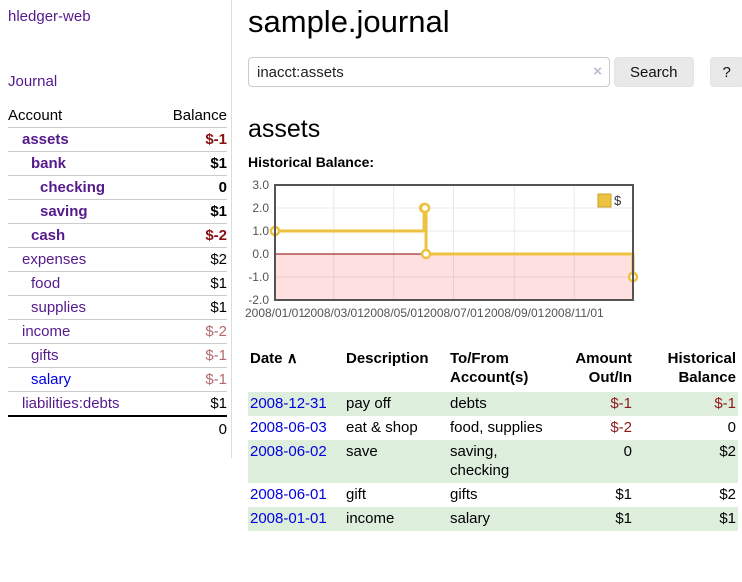  What do you see at coordinates (71, 403) in the screenshot?
I see `account-link: liabilities:debts` at bounding box center [71, 403].